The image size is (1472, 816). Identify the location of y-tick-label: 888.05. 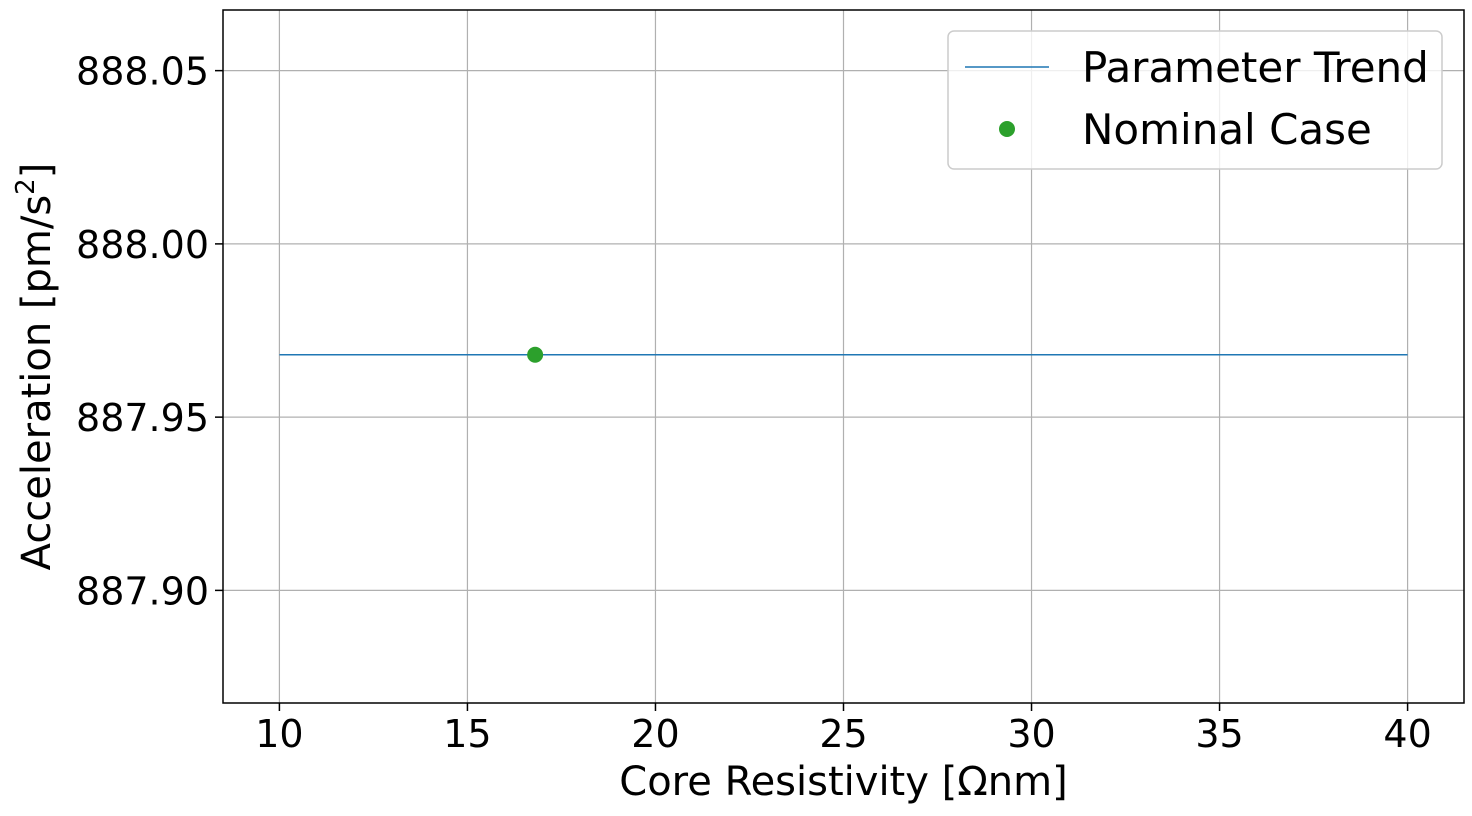
(142, 72).